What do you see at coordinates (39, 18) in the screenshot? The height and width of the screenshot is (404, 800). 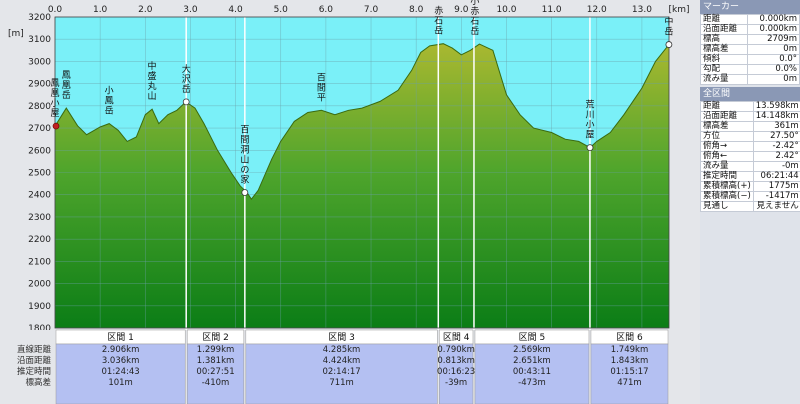 I see `y-tick-label: 3200` at bounding box center [39, 18].